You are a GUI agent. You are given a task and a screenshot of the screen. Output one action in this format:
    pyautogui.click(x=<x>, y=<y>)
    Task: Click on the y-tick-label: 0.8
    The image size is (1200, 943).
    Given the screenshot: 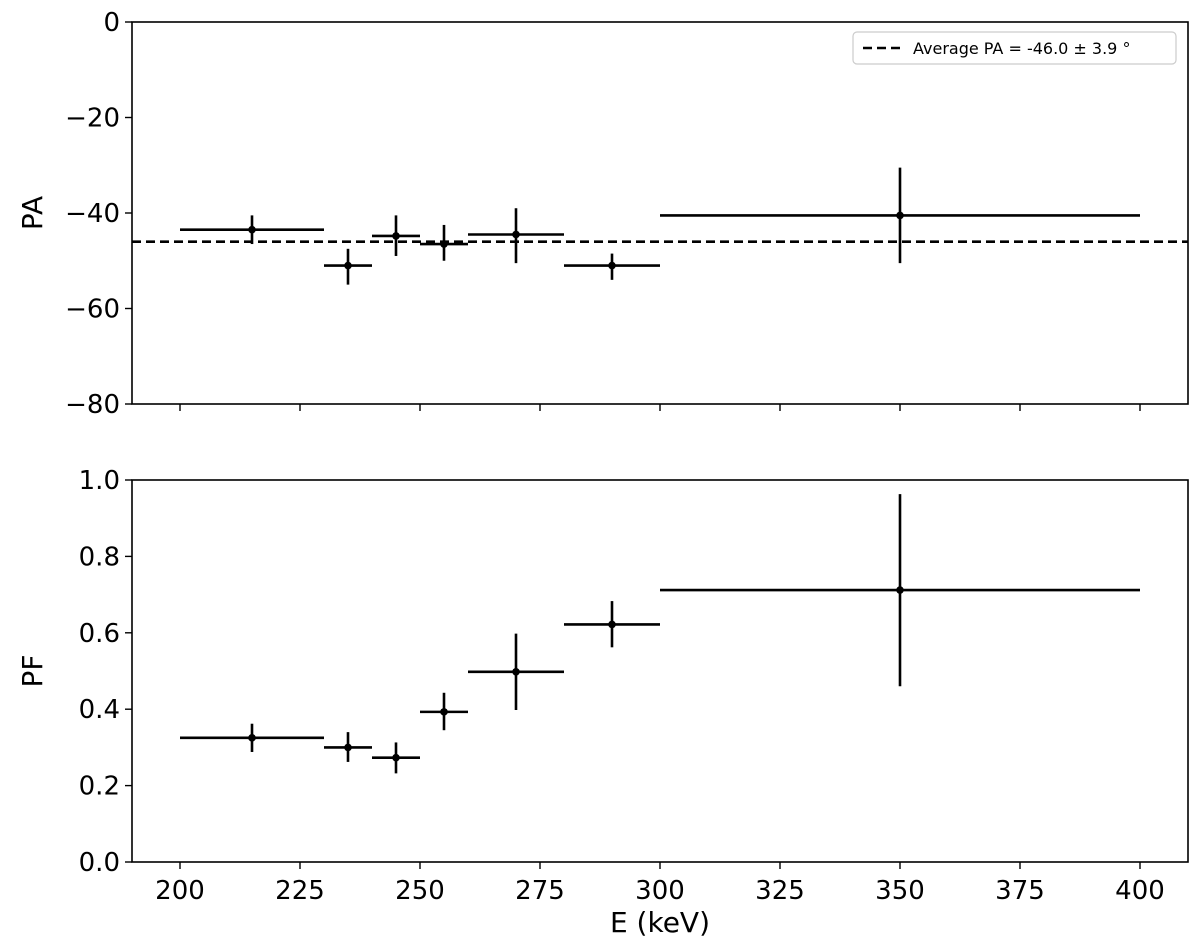 What is the action you would take?
    pyautogui.click(x=99, y=557)
    